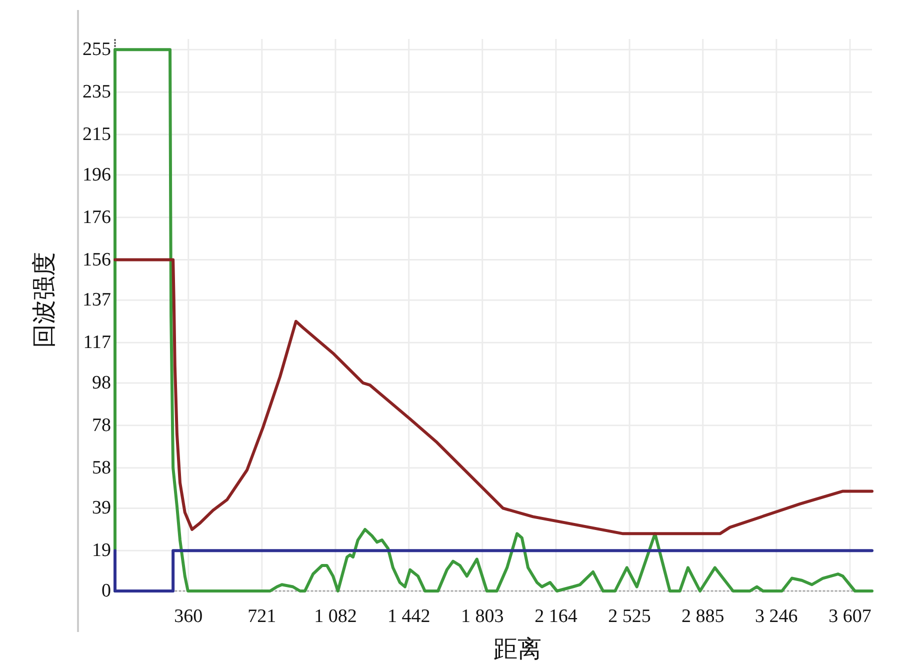  Describe the element at coordinates (97, 343) in the screenshot. I see `y-tick-label: 117` at that location.